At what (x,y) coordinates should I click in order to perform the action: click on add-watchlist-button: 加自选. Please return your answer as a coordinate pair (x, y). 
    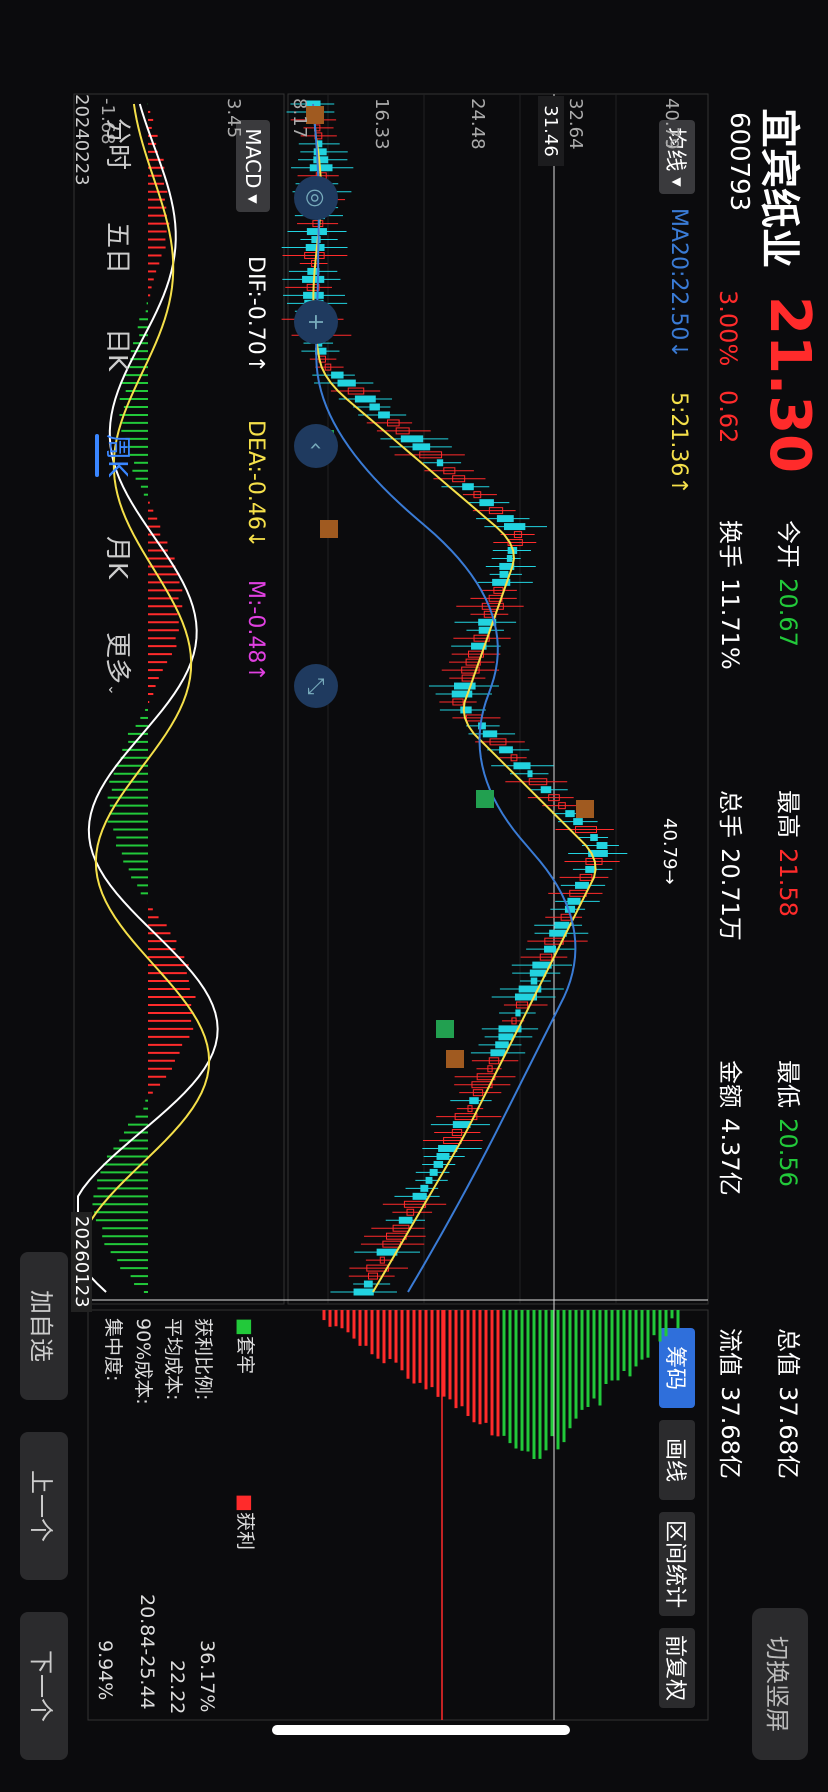
    Looking at the image, I should click on (44, 1326).